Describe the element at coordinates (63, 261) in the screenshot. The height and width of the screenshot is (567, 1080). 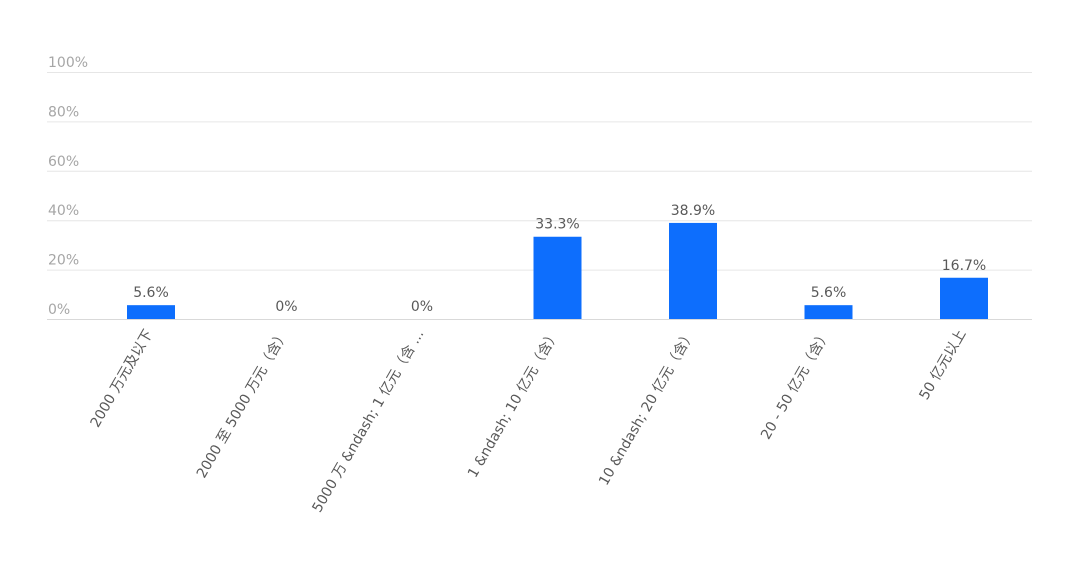
I see `y-tick-label: 20%` at that location.